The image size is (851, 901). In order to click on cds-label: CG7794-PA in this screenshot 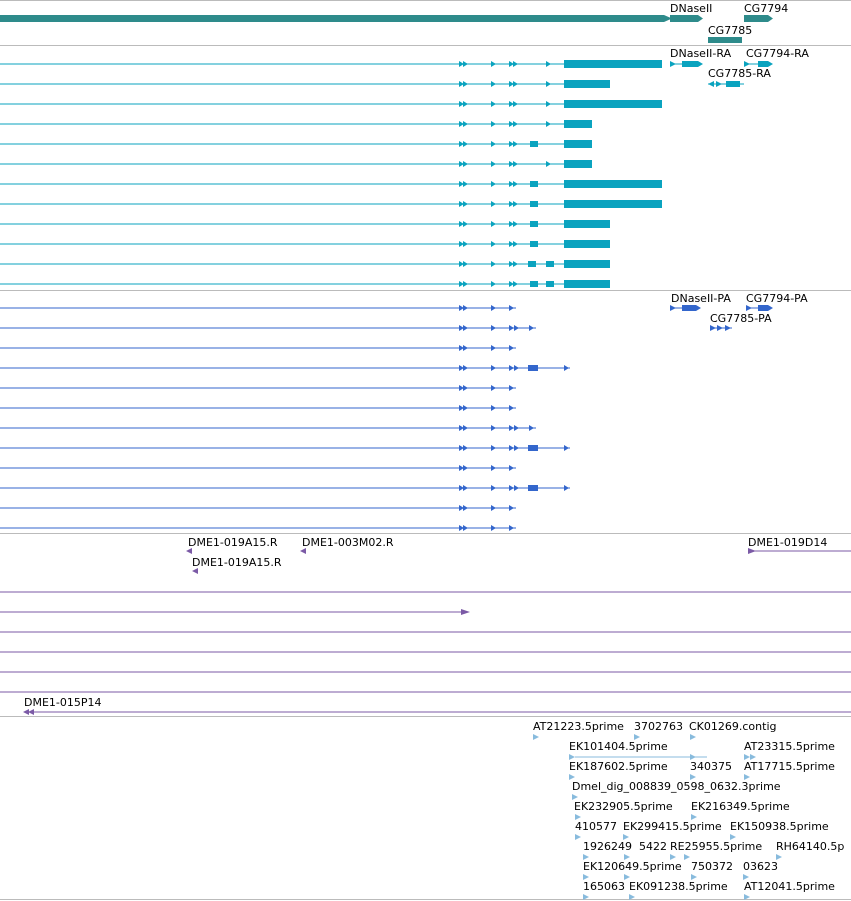, I will do `click(777, 298)`.